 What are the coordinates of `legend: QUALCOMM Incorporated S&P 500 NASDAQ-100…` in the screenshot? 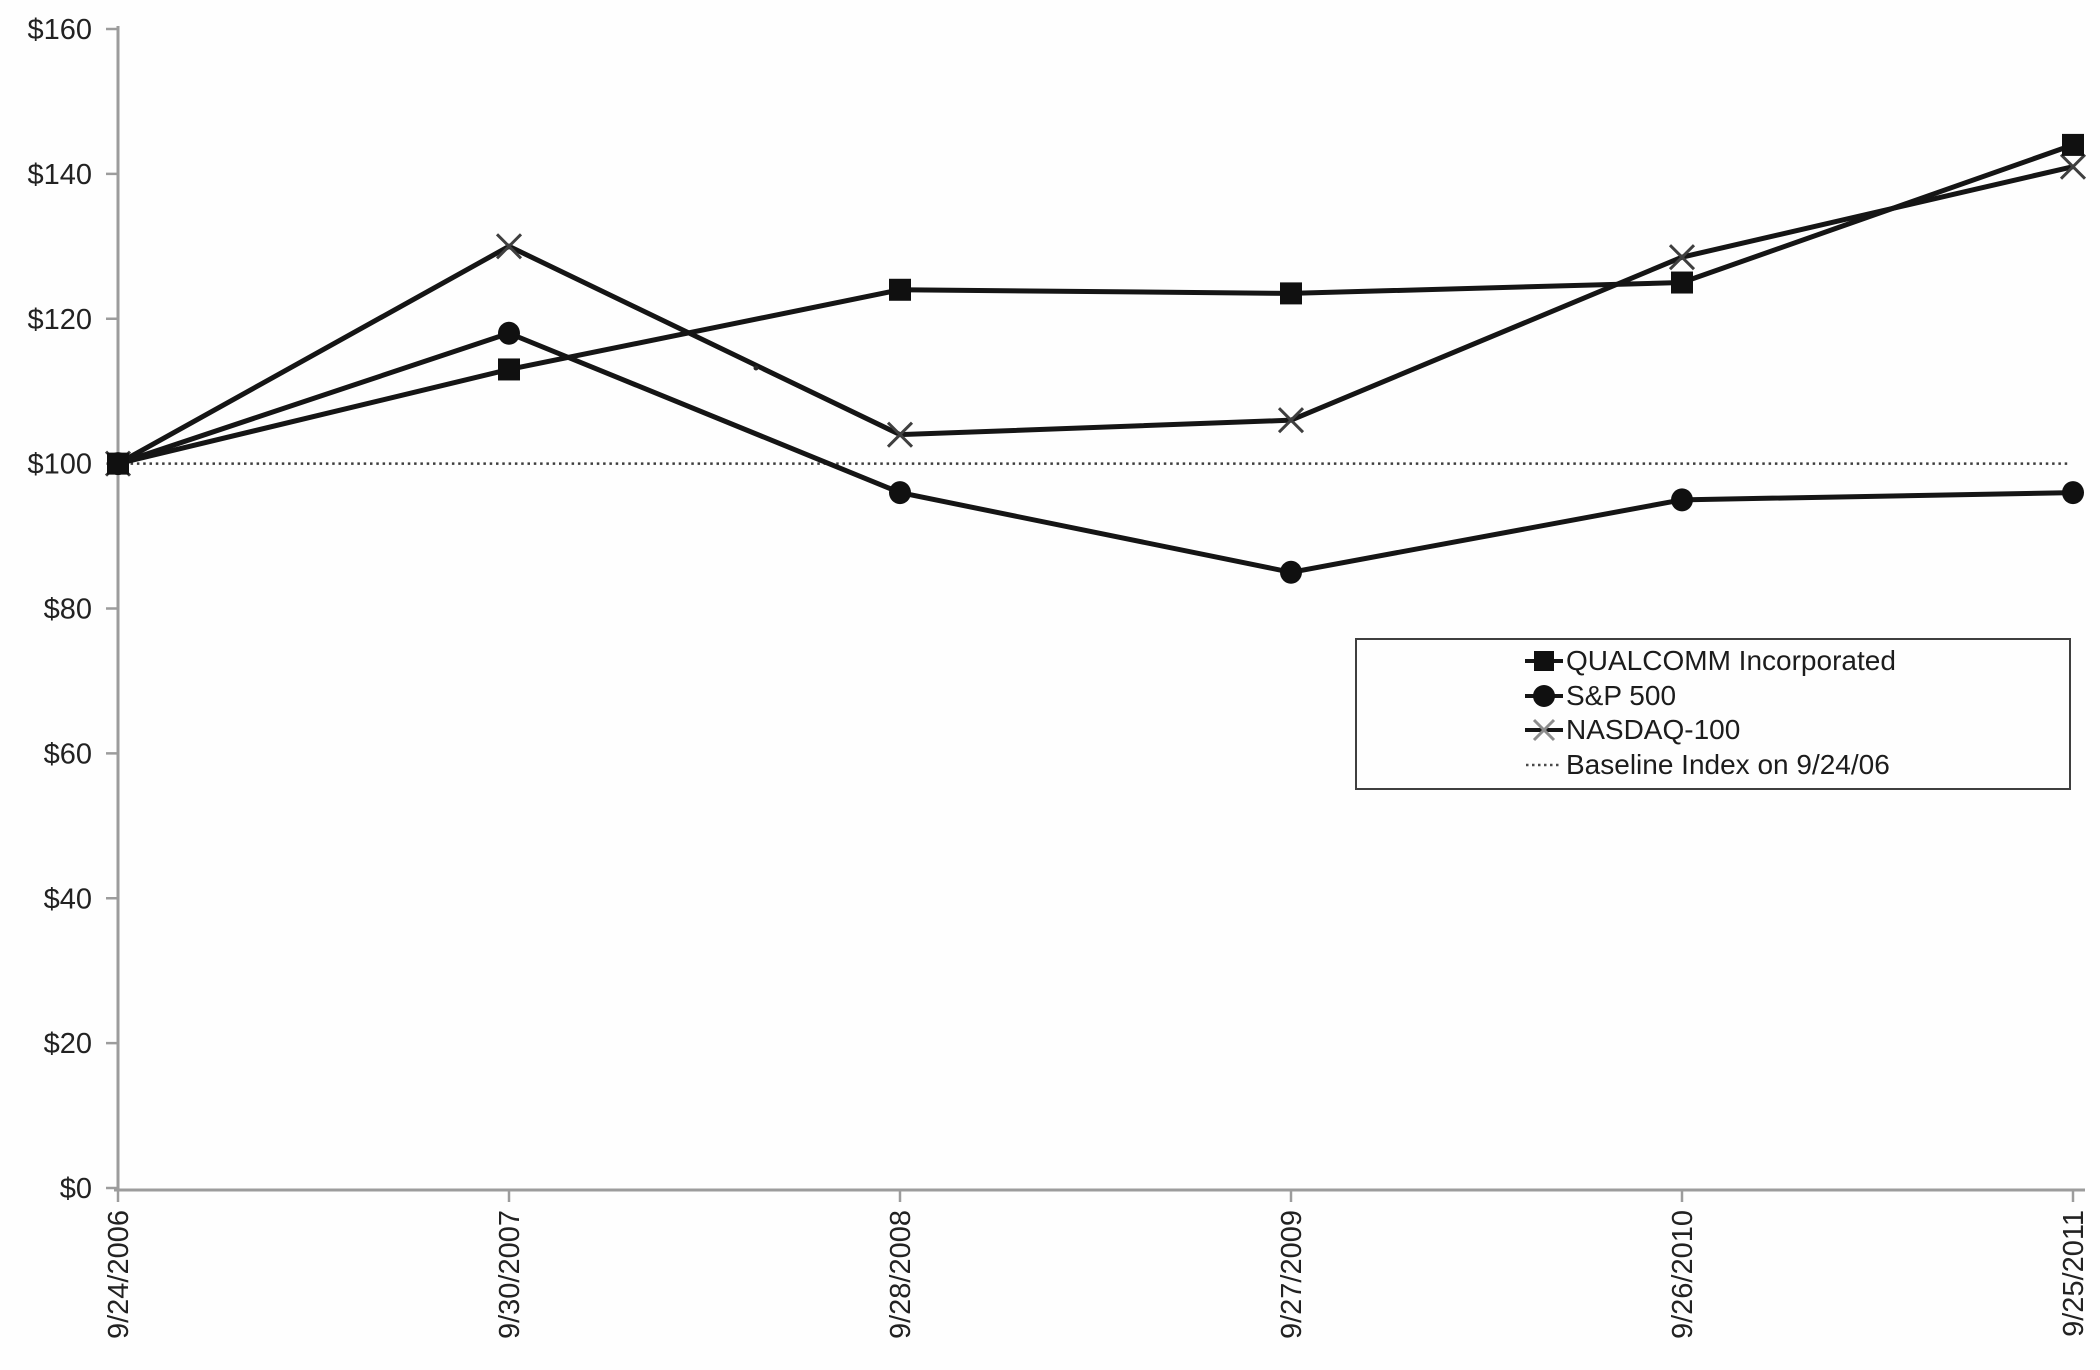 It's located at (1713, 714).